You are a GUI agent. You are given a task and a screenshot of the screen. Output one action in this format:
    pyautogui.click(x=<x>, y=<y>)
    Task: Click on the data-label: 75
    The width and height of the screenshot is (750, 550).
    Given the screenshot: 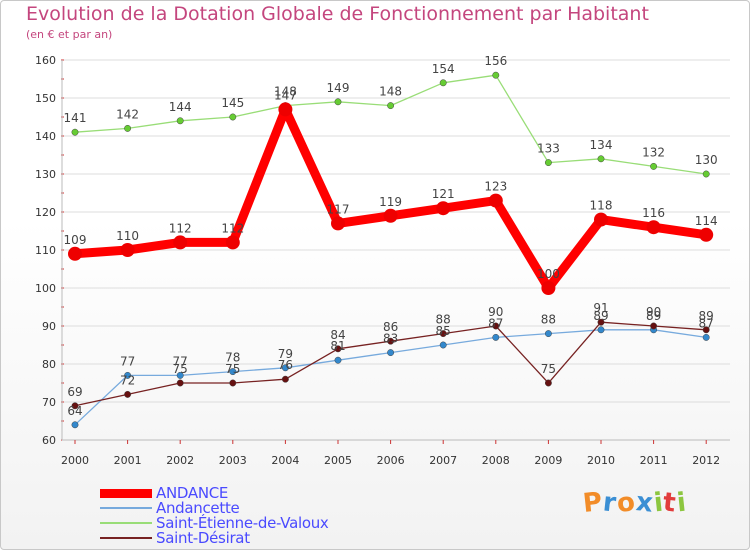 What is the action you would take?
    pyautogui.click(x=232, y=369)
    